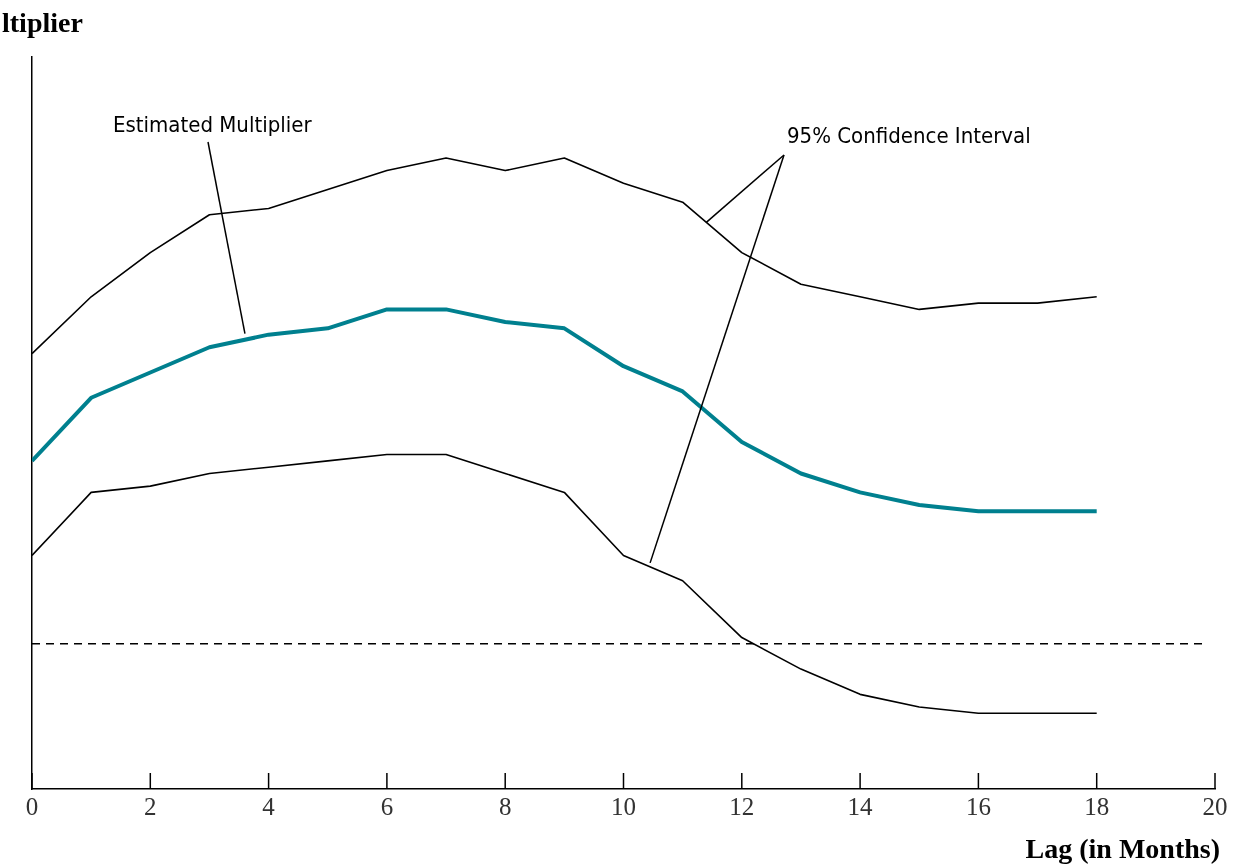  Describe the element at coordinates (909, 135) in the screenshot. I see `text: 95% Confidence Interval` at that location.